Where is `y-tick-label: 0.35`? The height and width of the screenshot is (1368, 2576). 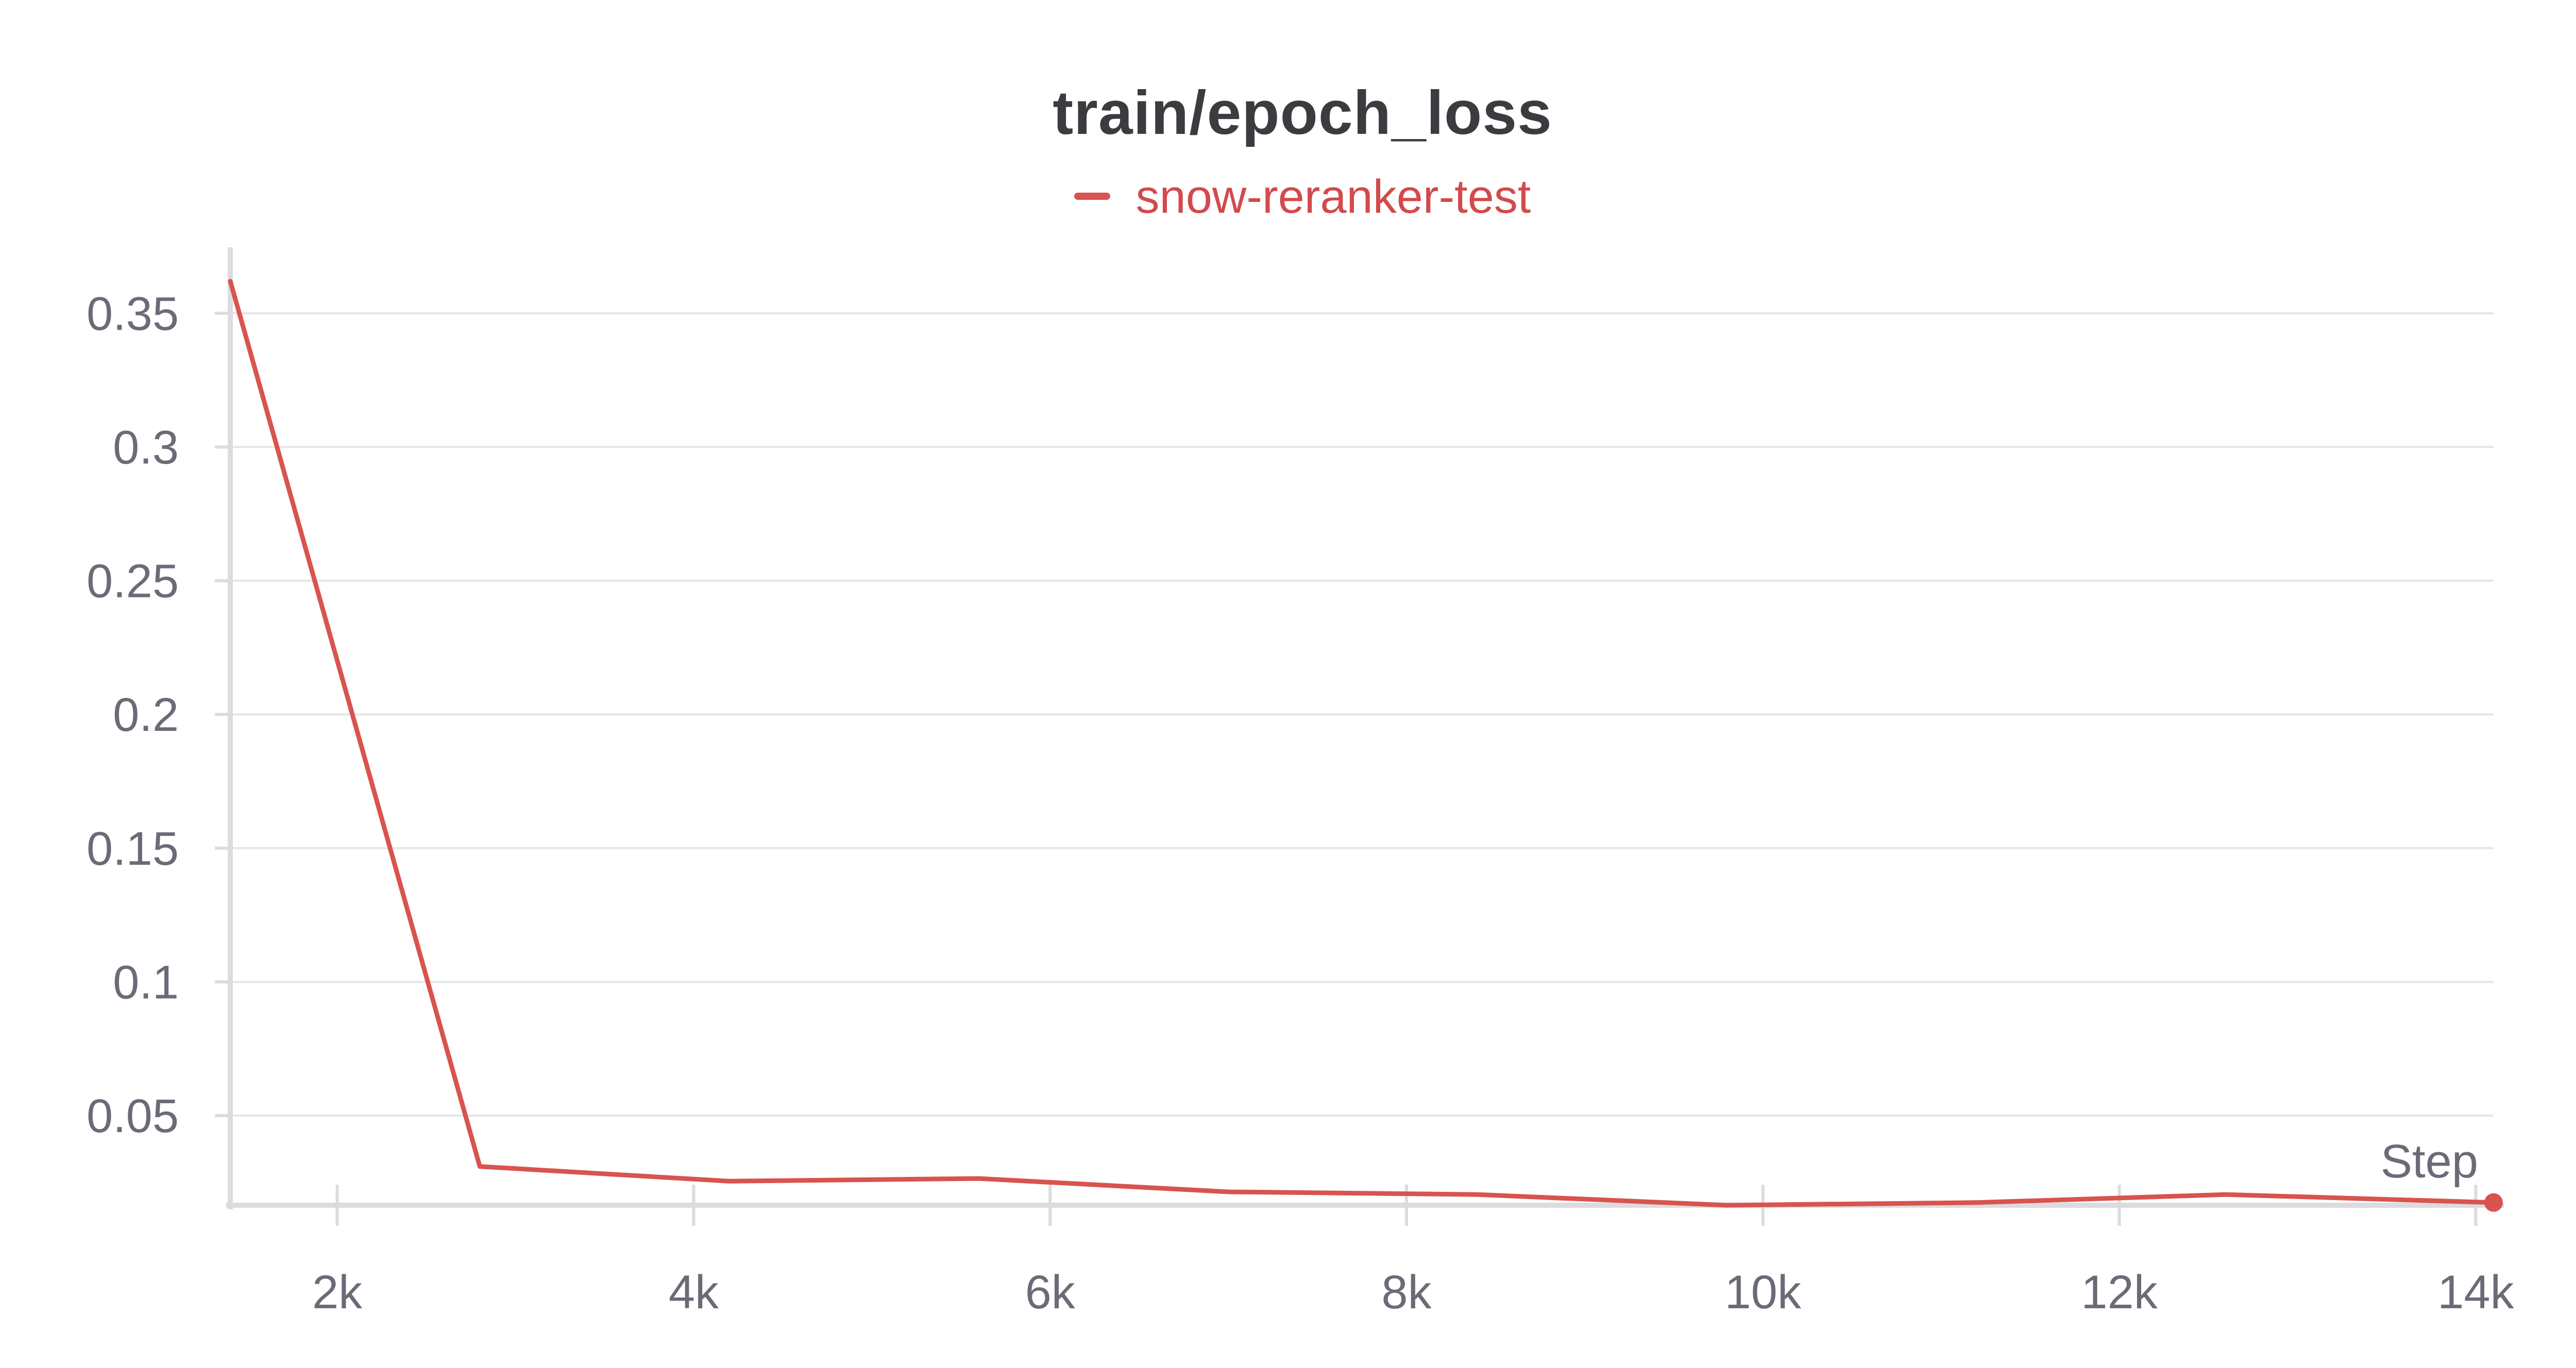 y-tick-label: 0.35 is located at coordinates (133, 313).